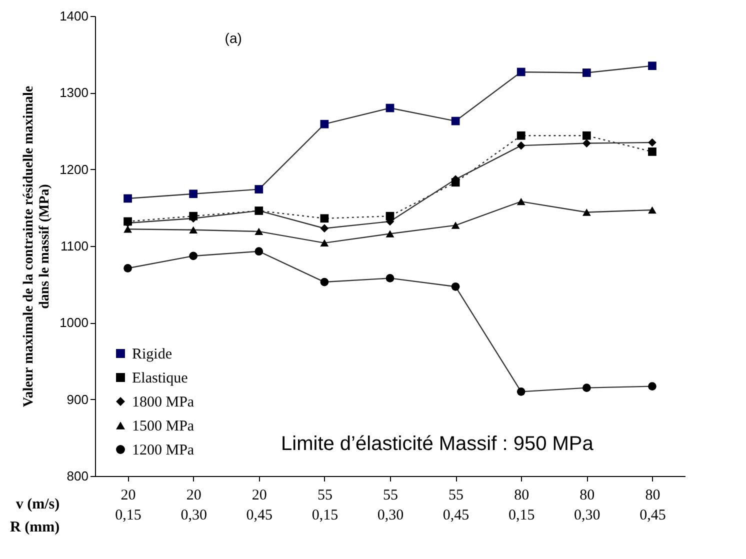  What do you see at coordinates (128, 506) in the screenshot?
I see `x-tick-label: 20 0,15` at bounding box center [128, 506].